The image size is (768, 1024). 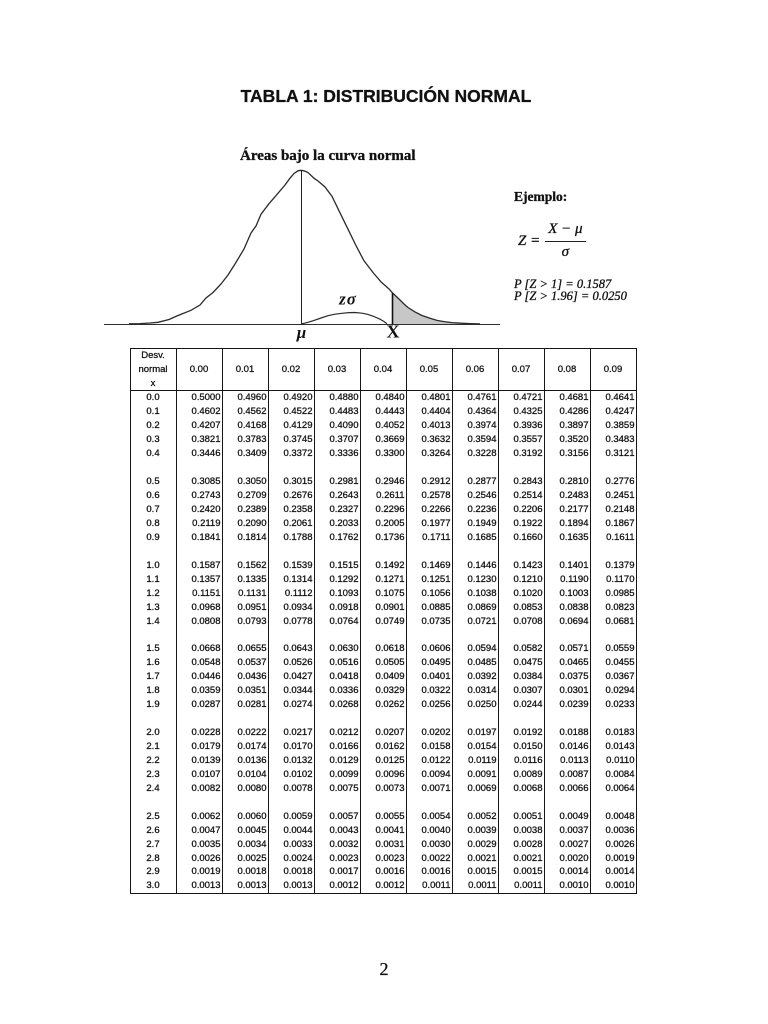 What do you see at coordinates (347, 299) in the screenshot?
I see `svg-text: zσ` at bounding box center [347, 299].